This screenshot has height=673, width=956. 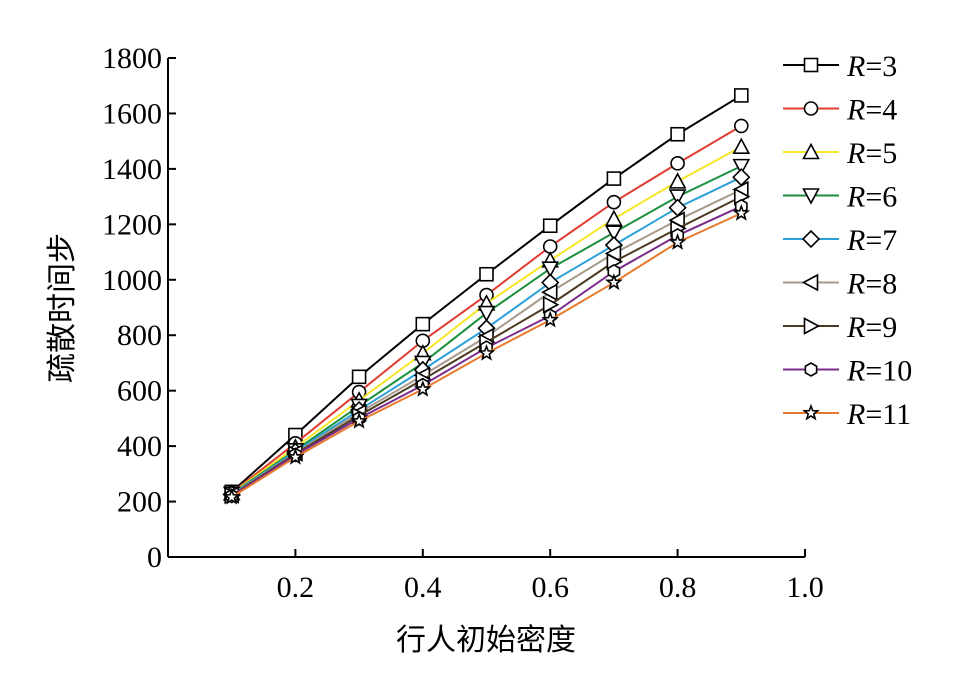 I want to click on y-tick-label: 1000, so click(x=132, y=280).